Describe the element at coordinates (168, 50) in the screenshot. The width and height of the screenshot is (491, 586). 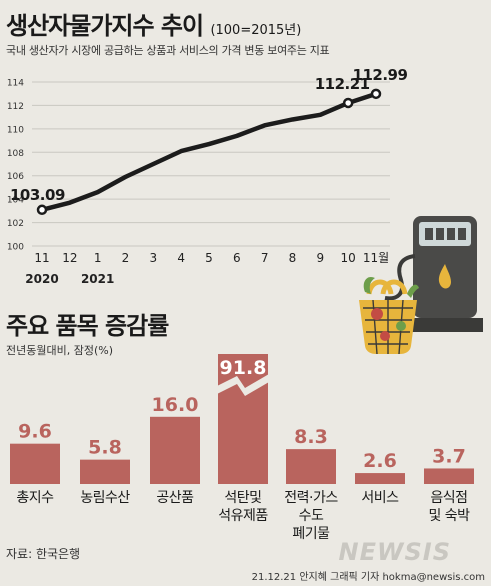
I see `chart-subtitle: 국내 생산자가 시장에 공급하는 상품과 서비스의 가격 변동 보여주는 지표` at that location.